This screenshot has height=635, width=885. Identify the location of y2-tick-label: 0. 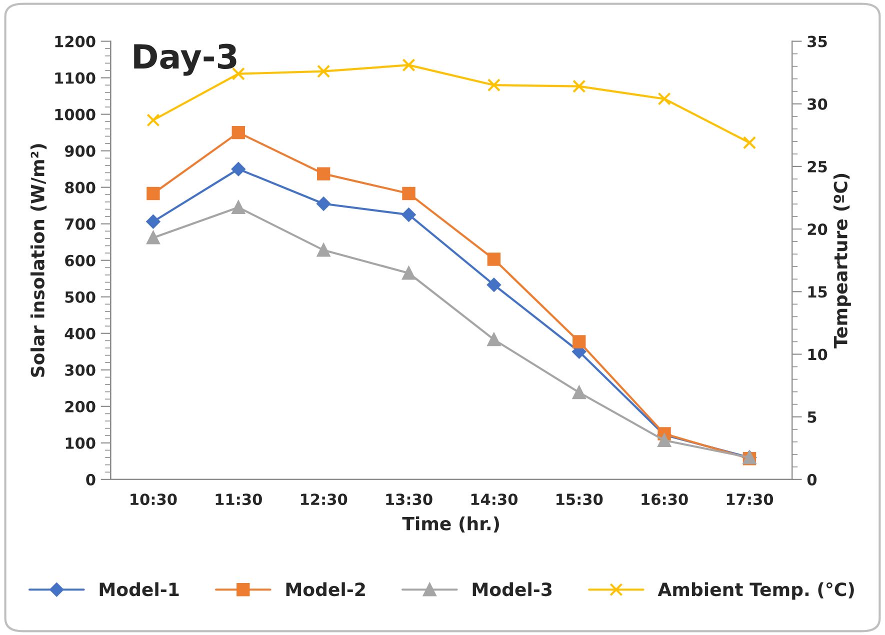
(812, 480).